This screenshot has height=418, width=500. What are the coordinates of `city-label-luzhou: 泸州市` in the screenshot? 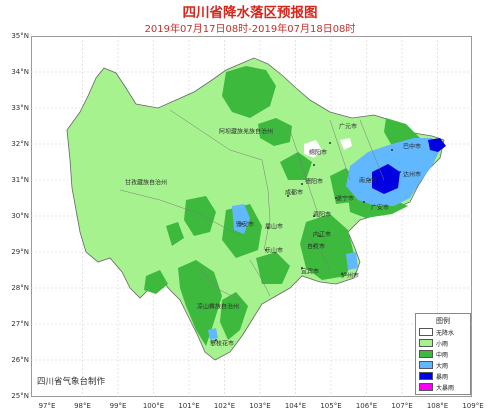 It's located at (350, 276).